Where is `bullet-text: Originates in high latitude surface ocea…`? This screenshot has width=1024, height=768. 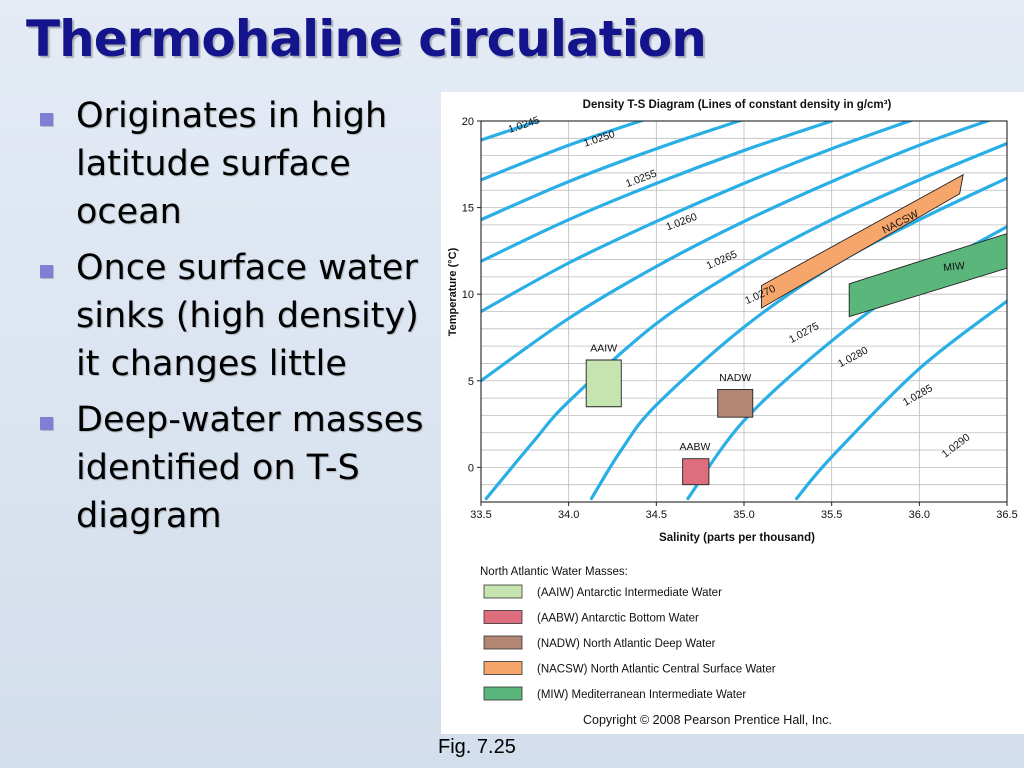 bullet-text: Originates in high latitude surface ocea… is located at coordinates (232, 164).